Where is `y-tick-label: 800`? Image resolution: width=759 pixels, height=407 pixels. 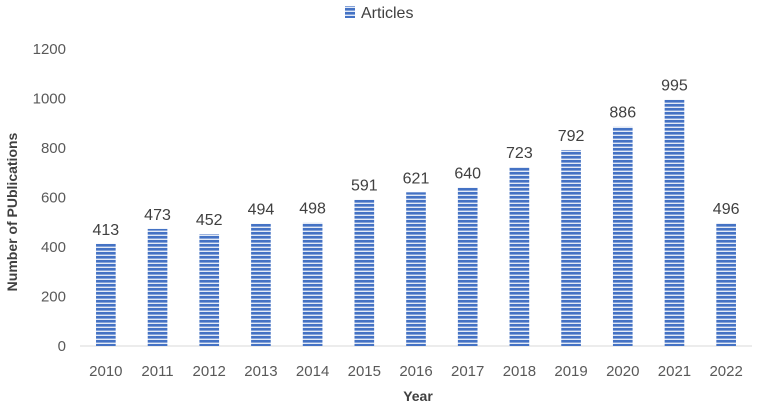 y-tick-label: 800 is located at coordinates (53, 148).